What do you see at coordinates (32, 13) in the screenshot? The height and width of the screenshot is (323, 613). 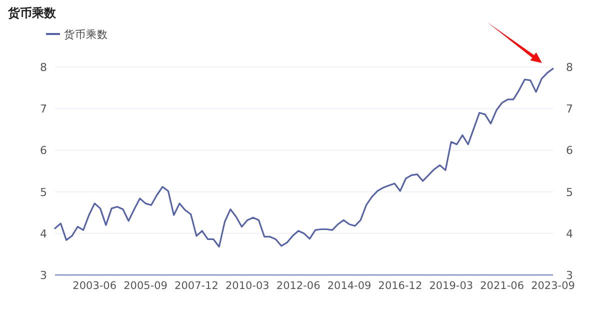 I see `chart-title: 货币乘数` at bounding box center [32, 13].